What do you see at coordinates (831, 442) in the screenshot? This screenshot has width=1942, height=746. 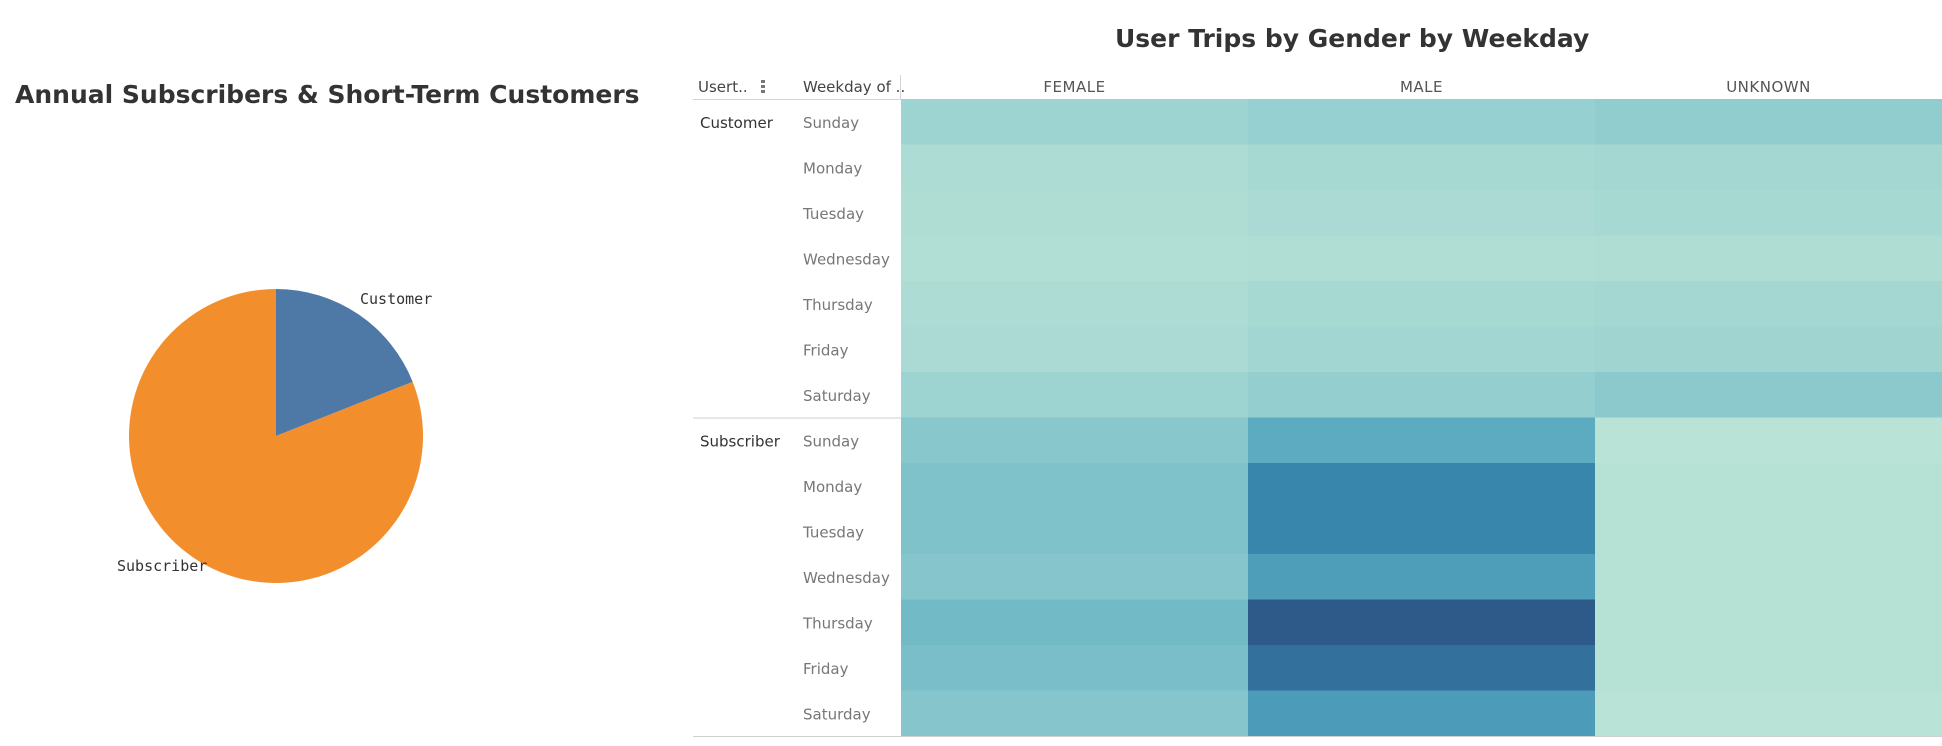 I see `row-label-subscriber-sunday: Sunday` at bounding box center [831, 442].